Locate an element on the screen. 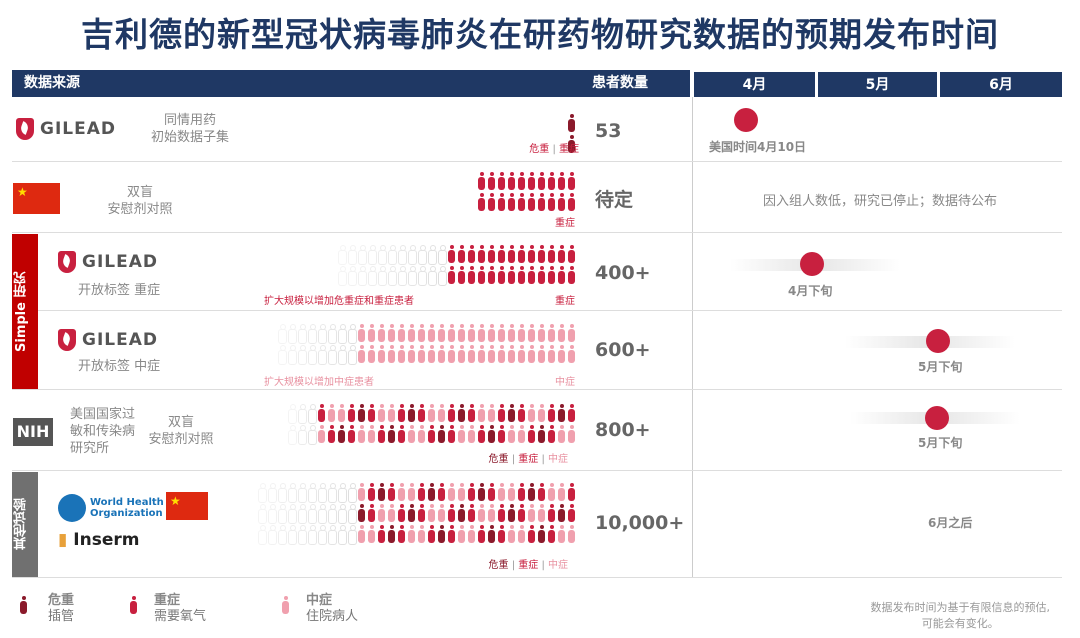 The height and width of the screenshot is (638, 1080). timeline-label: 4月下旬 is located at coordinates (810, 291).